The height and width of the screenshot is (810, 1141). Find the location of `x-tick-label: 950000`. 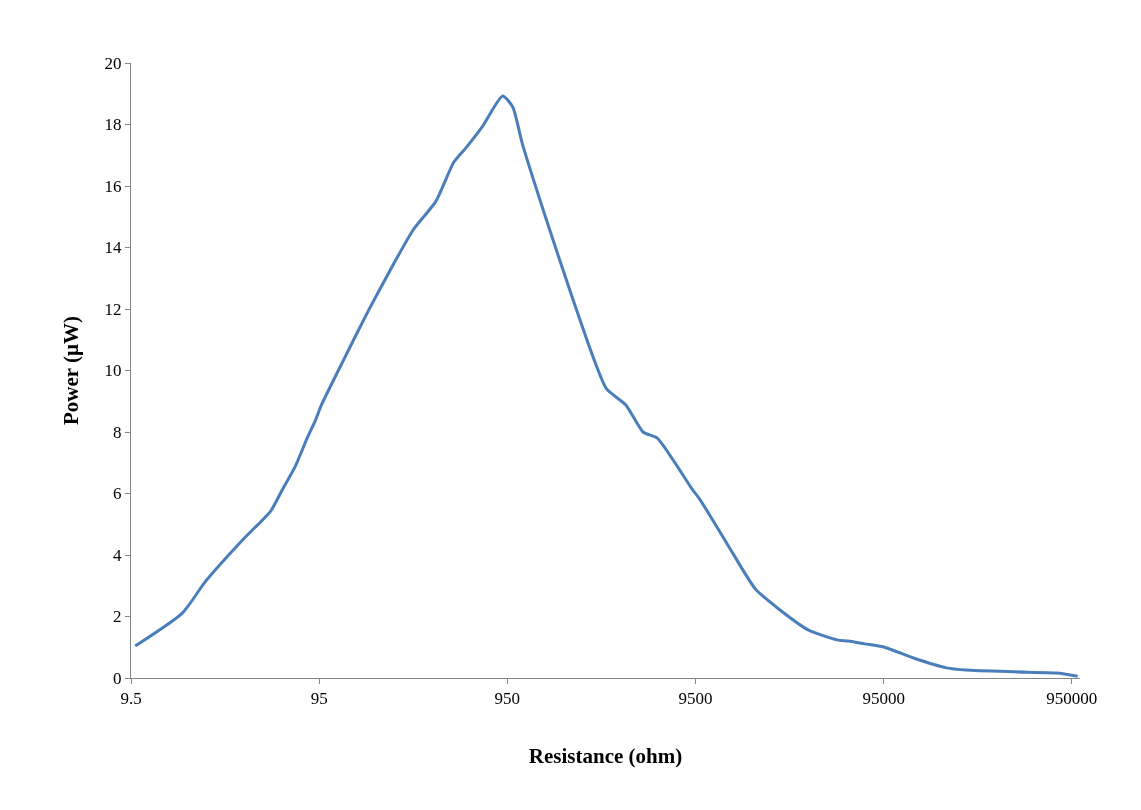

x-tick-label: 950000 is located at coordinates (1072, 699).